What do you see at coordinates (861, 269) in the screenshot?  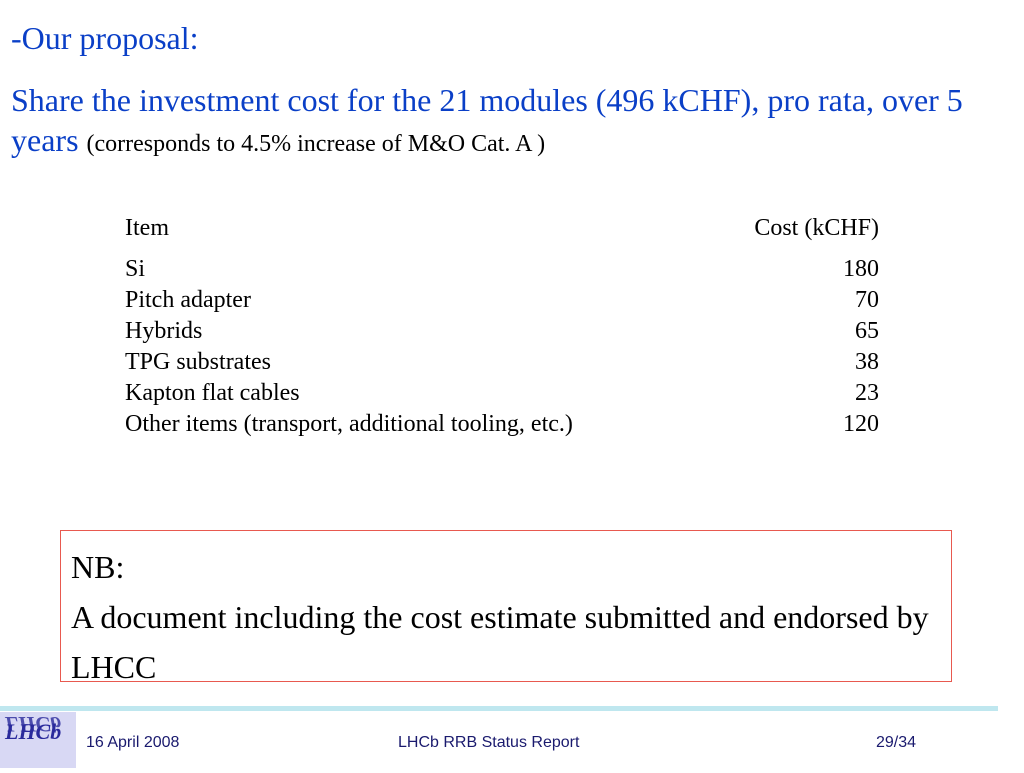 I see `row-cost: 180` at bounding box center [861, 269].